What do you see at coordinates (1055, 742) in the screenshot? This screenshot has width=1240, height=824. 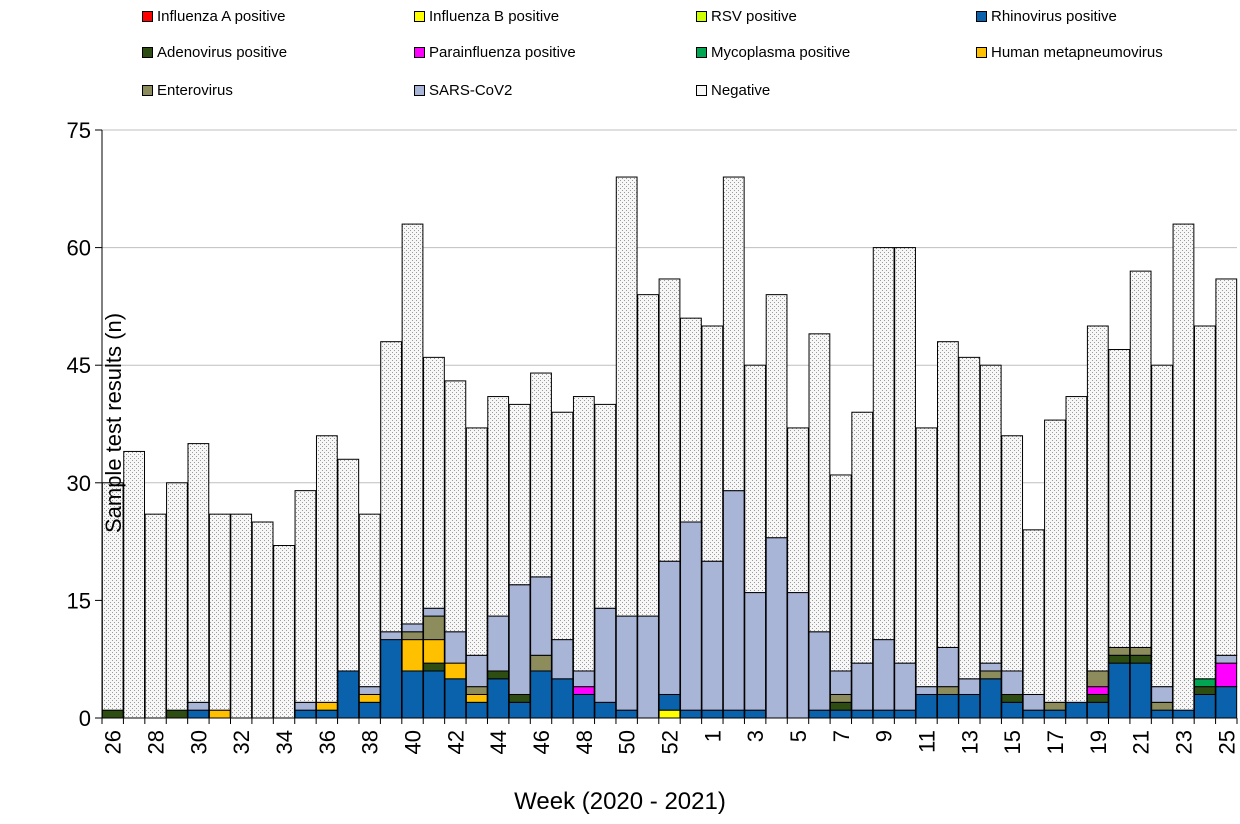 I see `x-tick-label: 17` at bounding box center [1055, 742].